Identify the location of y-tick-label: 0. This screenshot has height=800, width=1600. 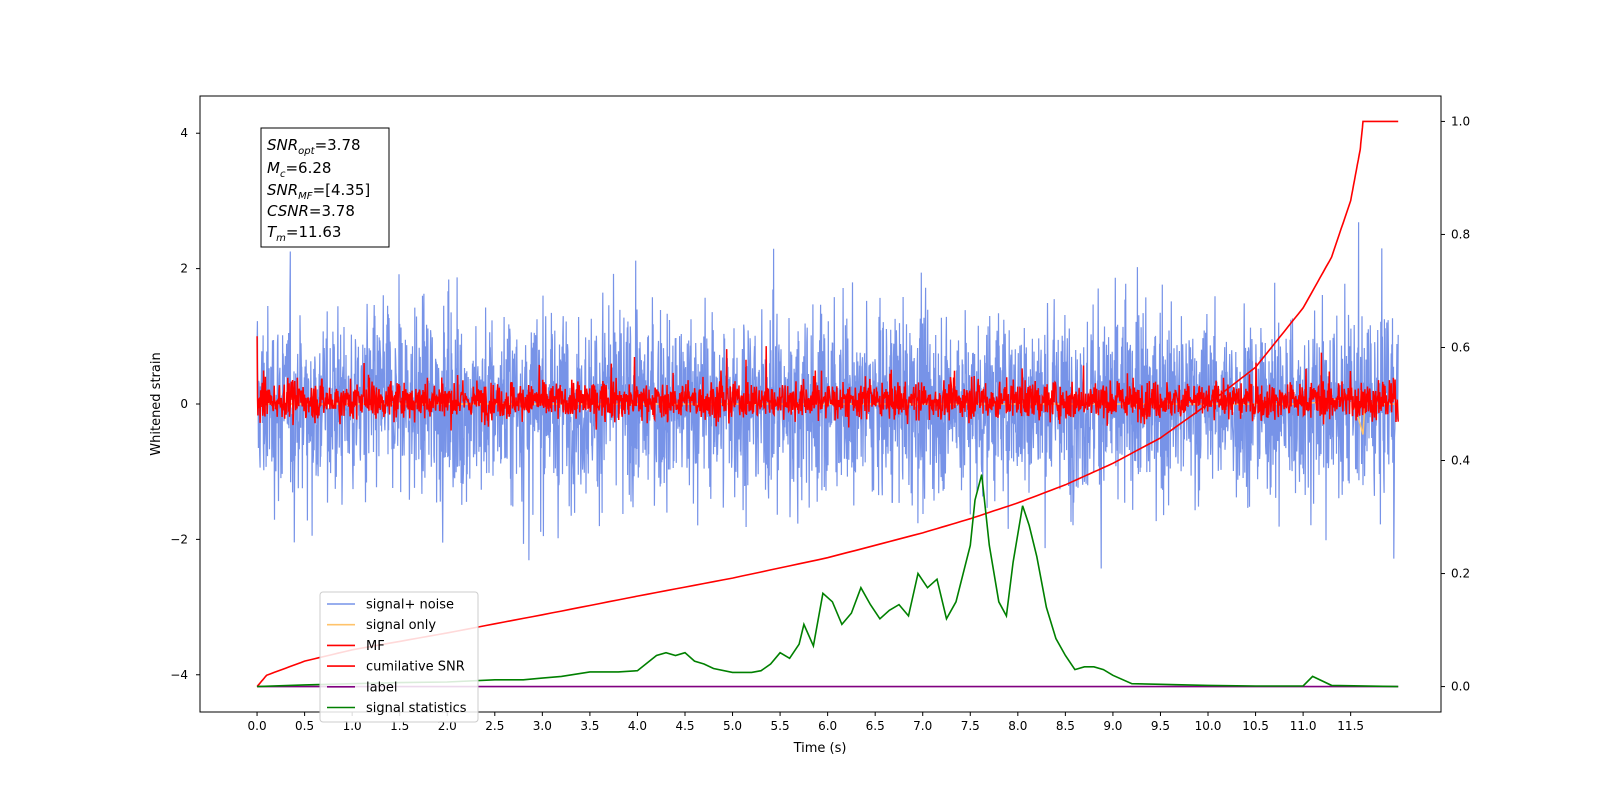
(184, 404).